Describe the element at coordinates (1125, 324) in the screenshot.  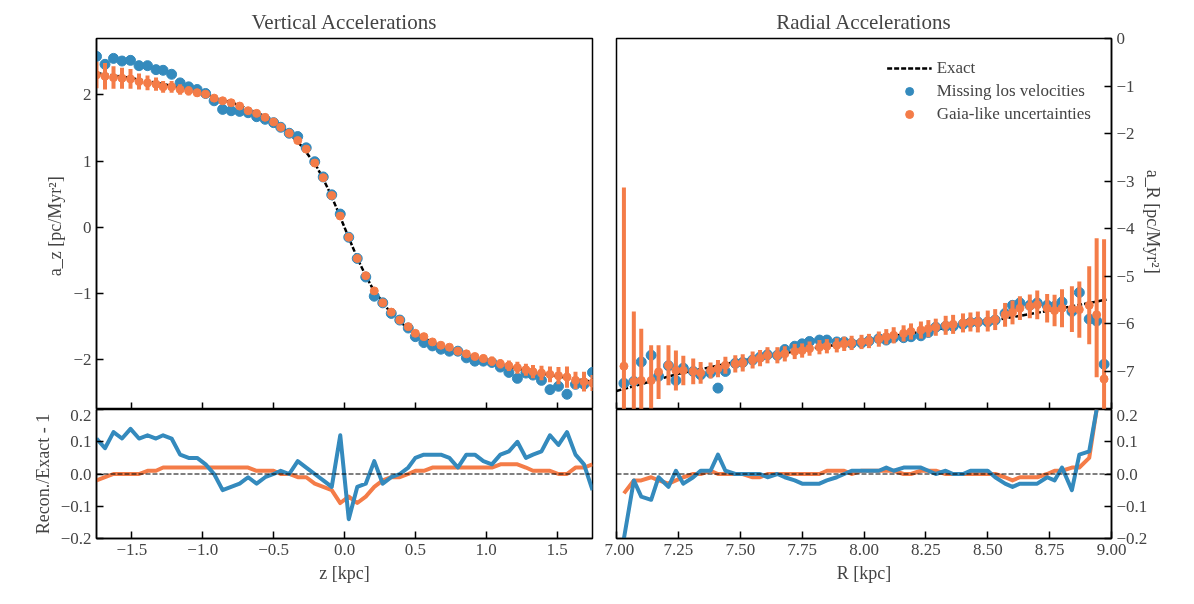
I see `y-tick-label: −6` at that location.